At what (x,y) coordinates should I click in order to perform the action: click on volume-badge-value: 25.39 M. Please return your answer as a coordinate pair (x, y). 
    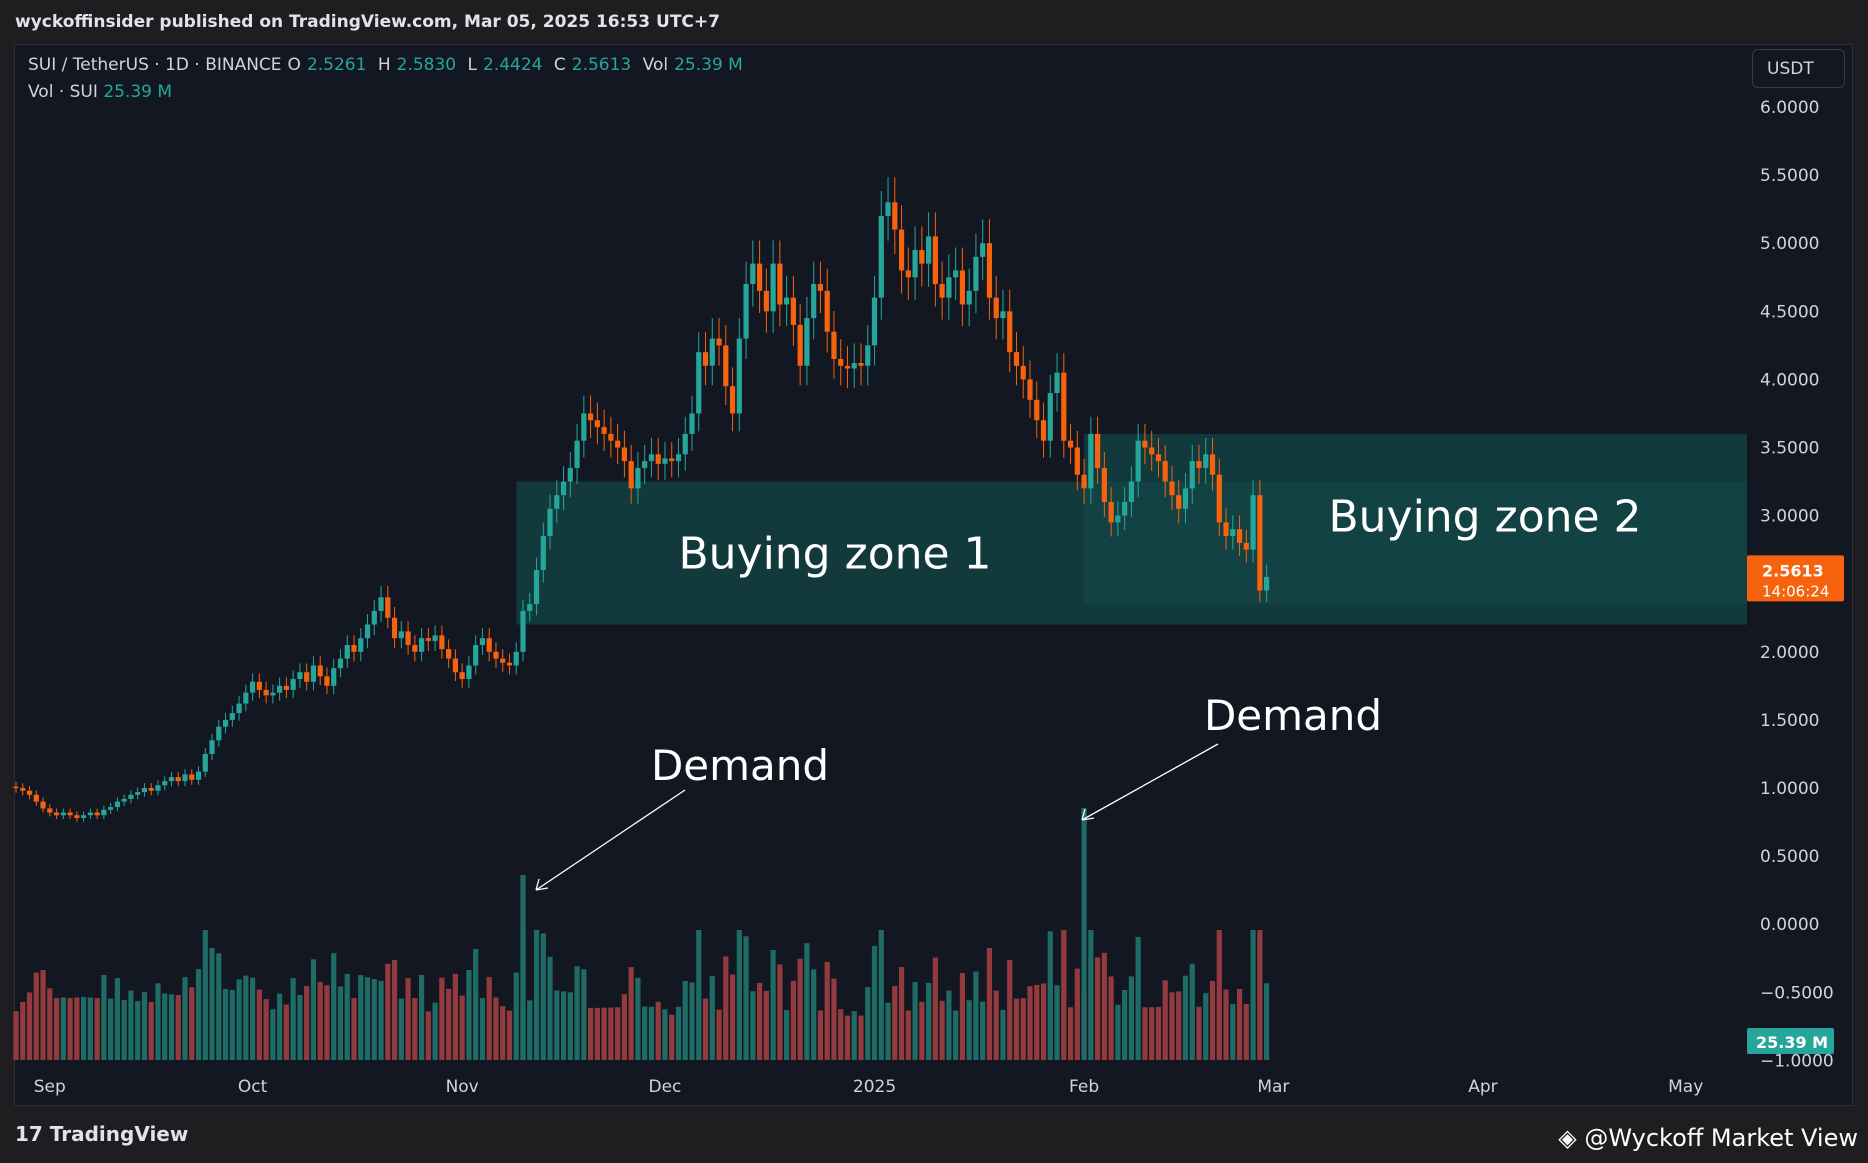
    Looking at the image, I should click on (1792, 1042).